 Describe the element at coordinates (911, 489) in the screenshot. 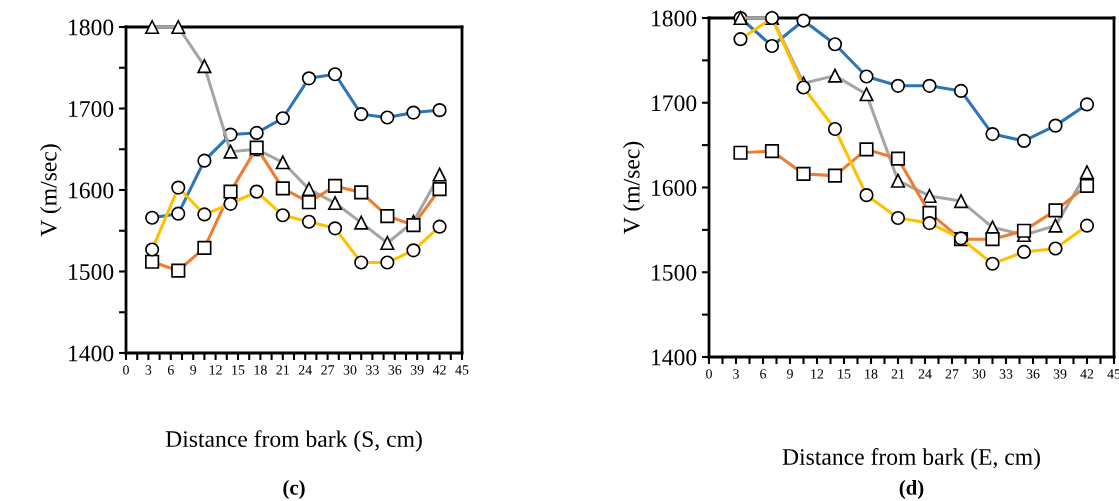

I see `text: (d)` at that location.